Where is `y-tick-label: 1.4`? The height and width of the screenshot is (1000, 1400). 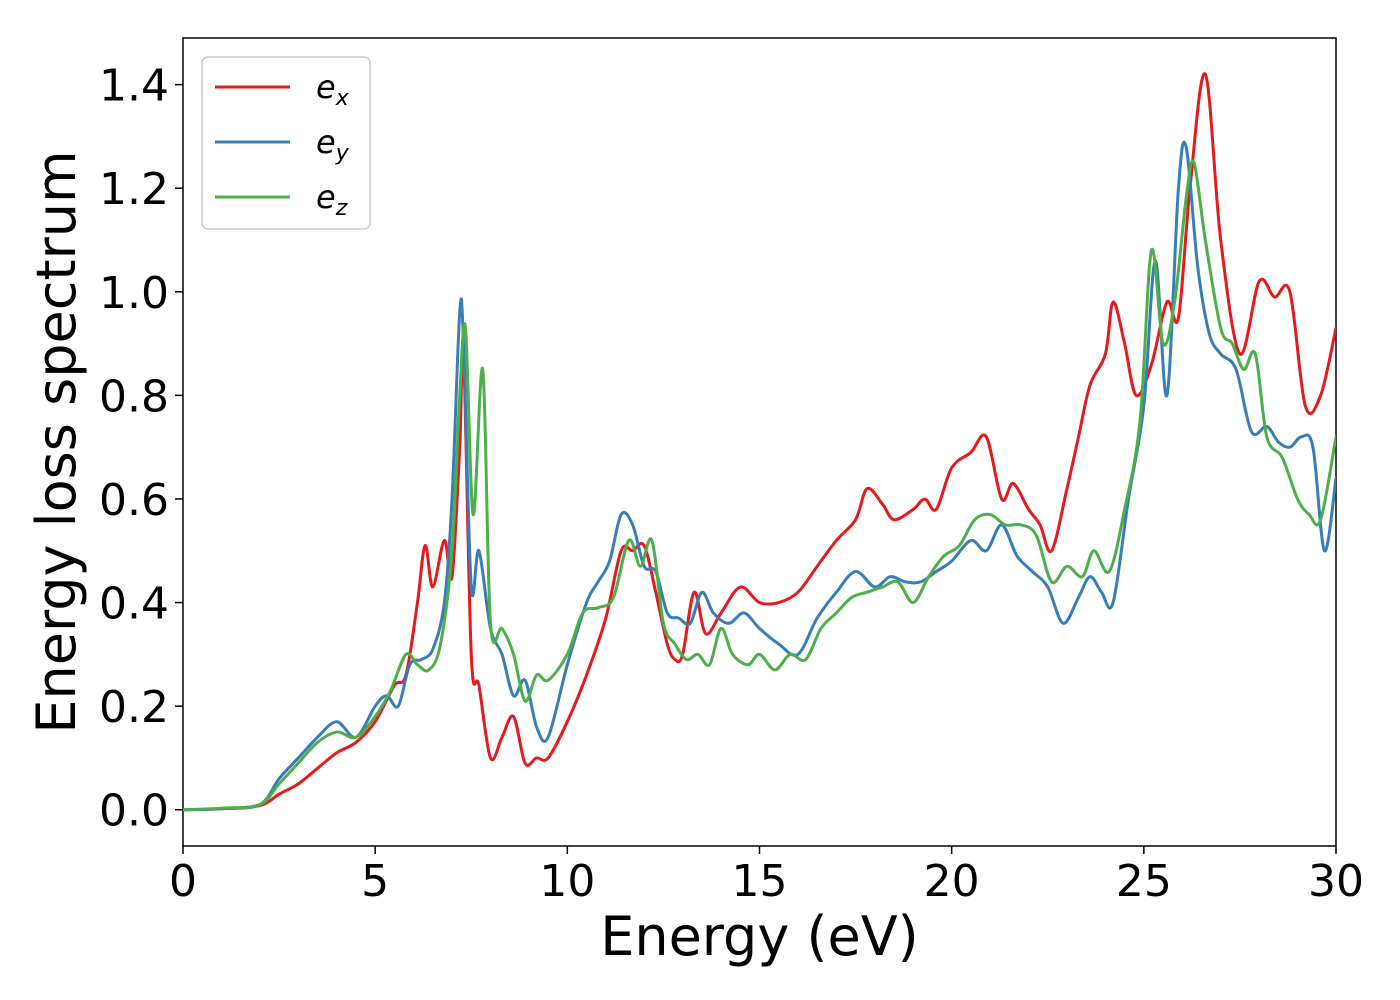
y-tick-label: 1.4 is located at coordinates (134, 86).